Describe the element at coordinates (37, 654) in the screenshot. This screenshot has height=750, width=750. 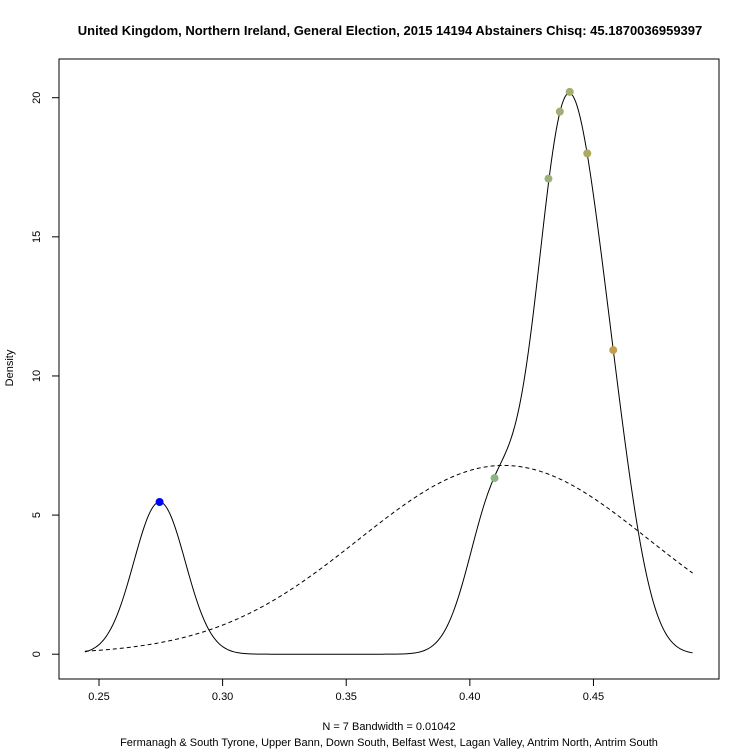
I see `y-tick-label: 0` at that location.